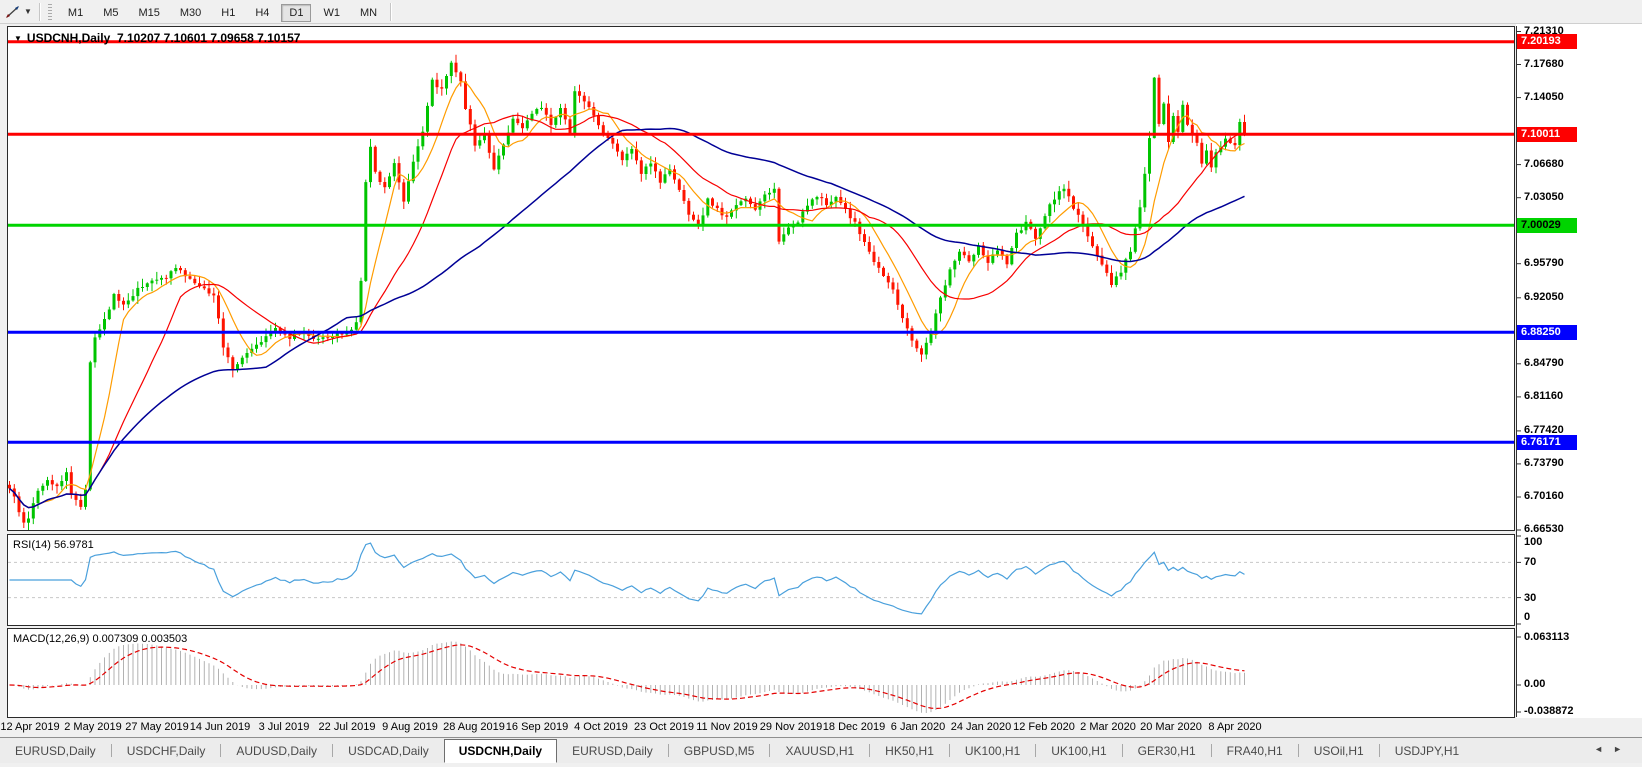 The width and height of the screenshot is (1642, 767). What do you see at coordinates (157, 727) in the screenshot?
I see `date-label: 27 May 2019` at bounding box center [157, 727].